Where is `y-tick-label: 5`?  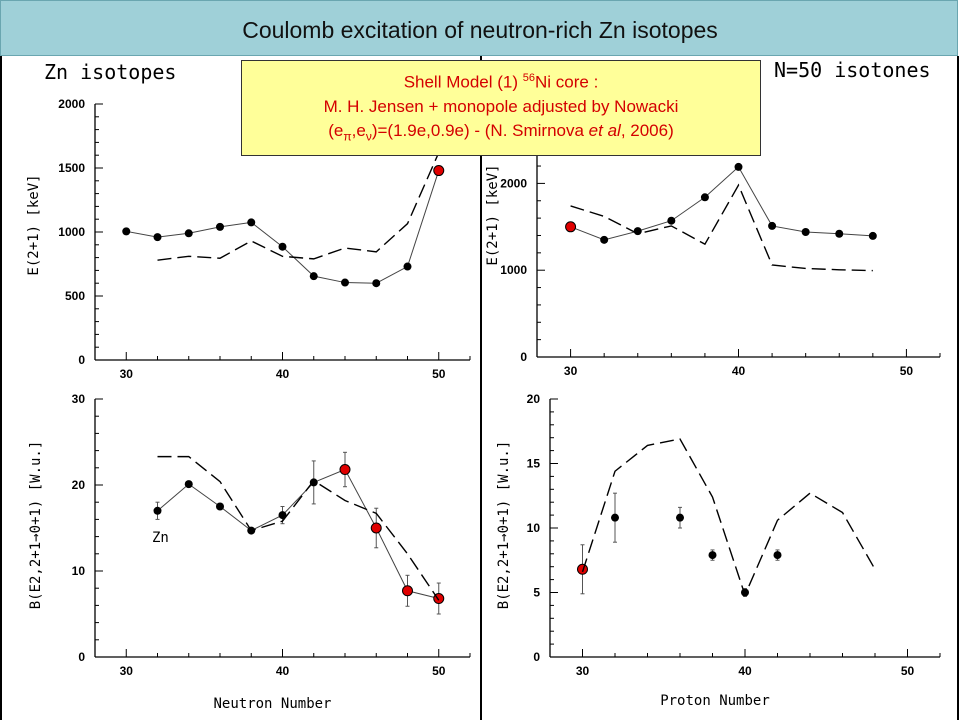 y-tick-label: 5 is located at coordinates (536, 593).